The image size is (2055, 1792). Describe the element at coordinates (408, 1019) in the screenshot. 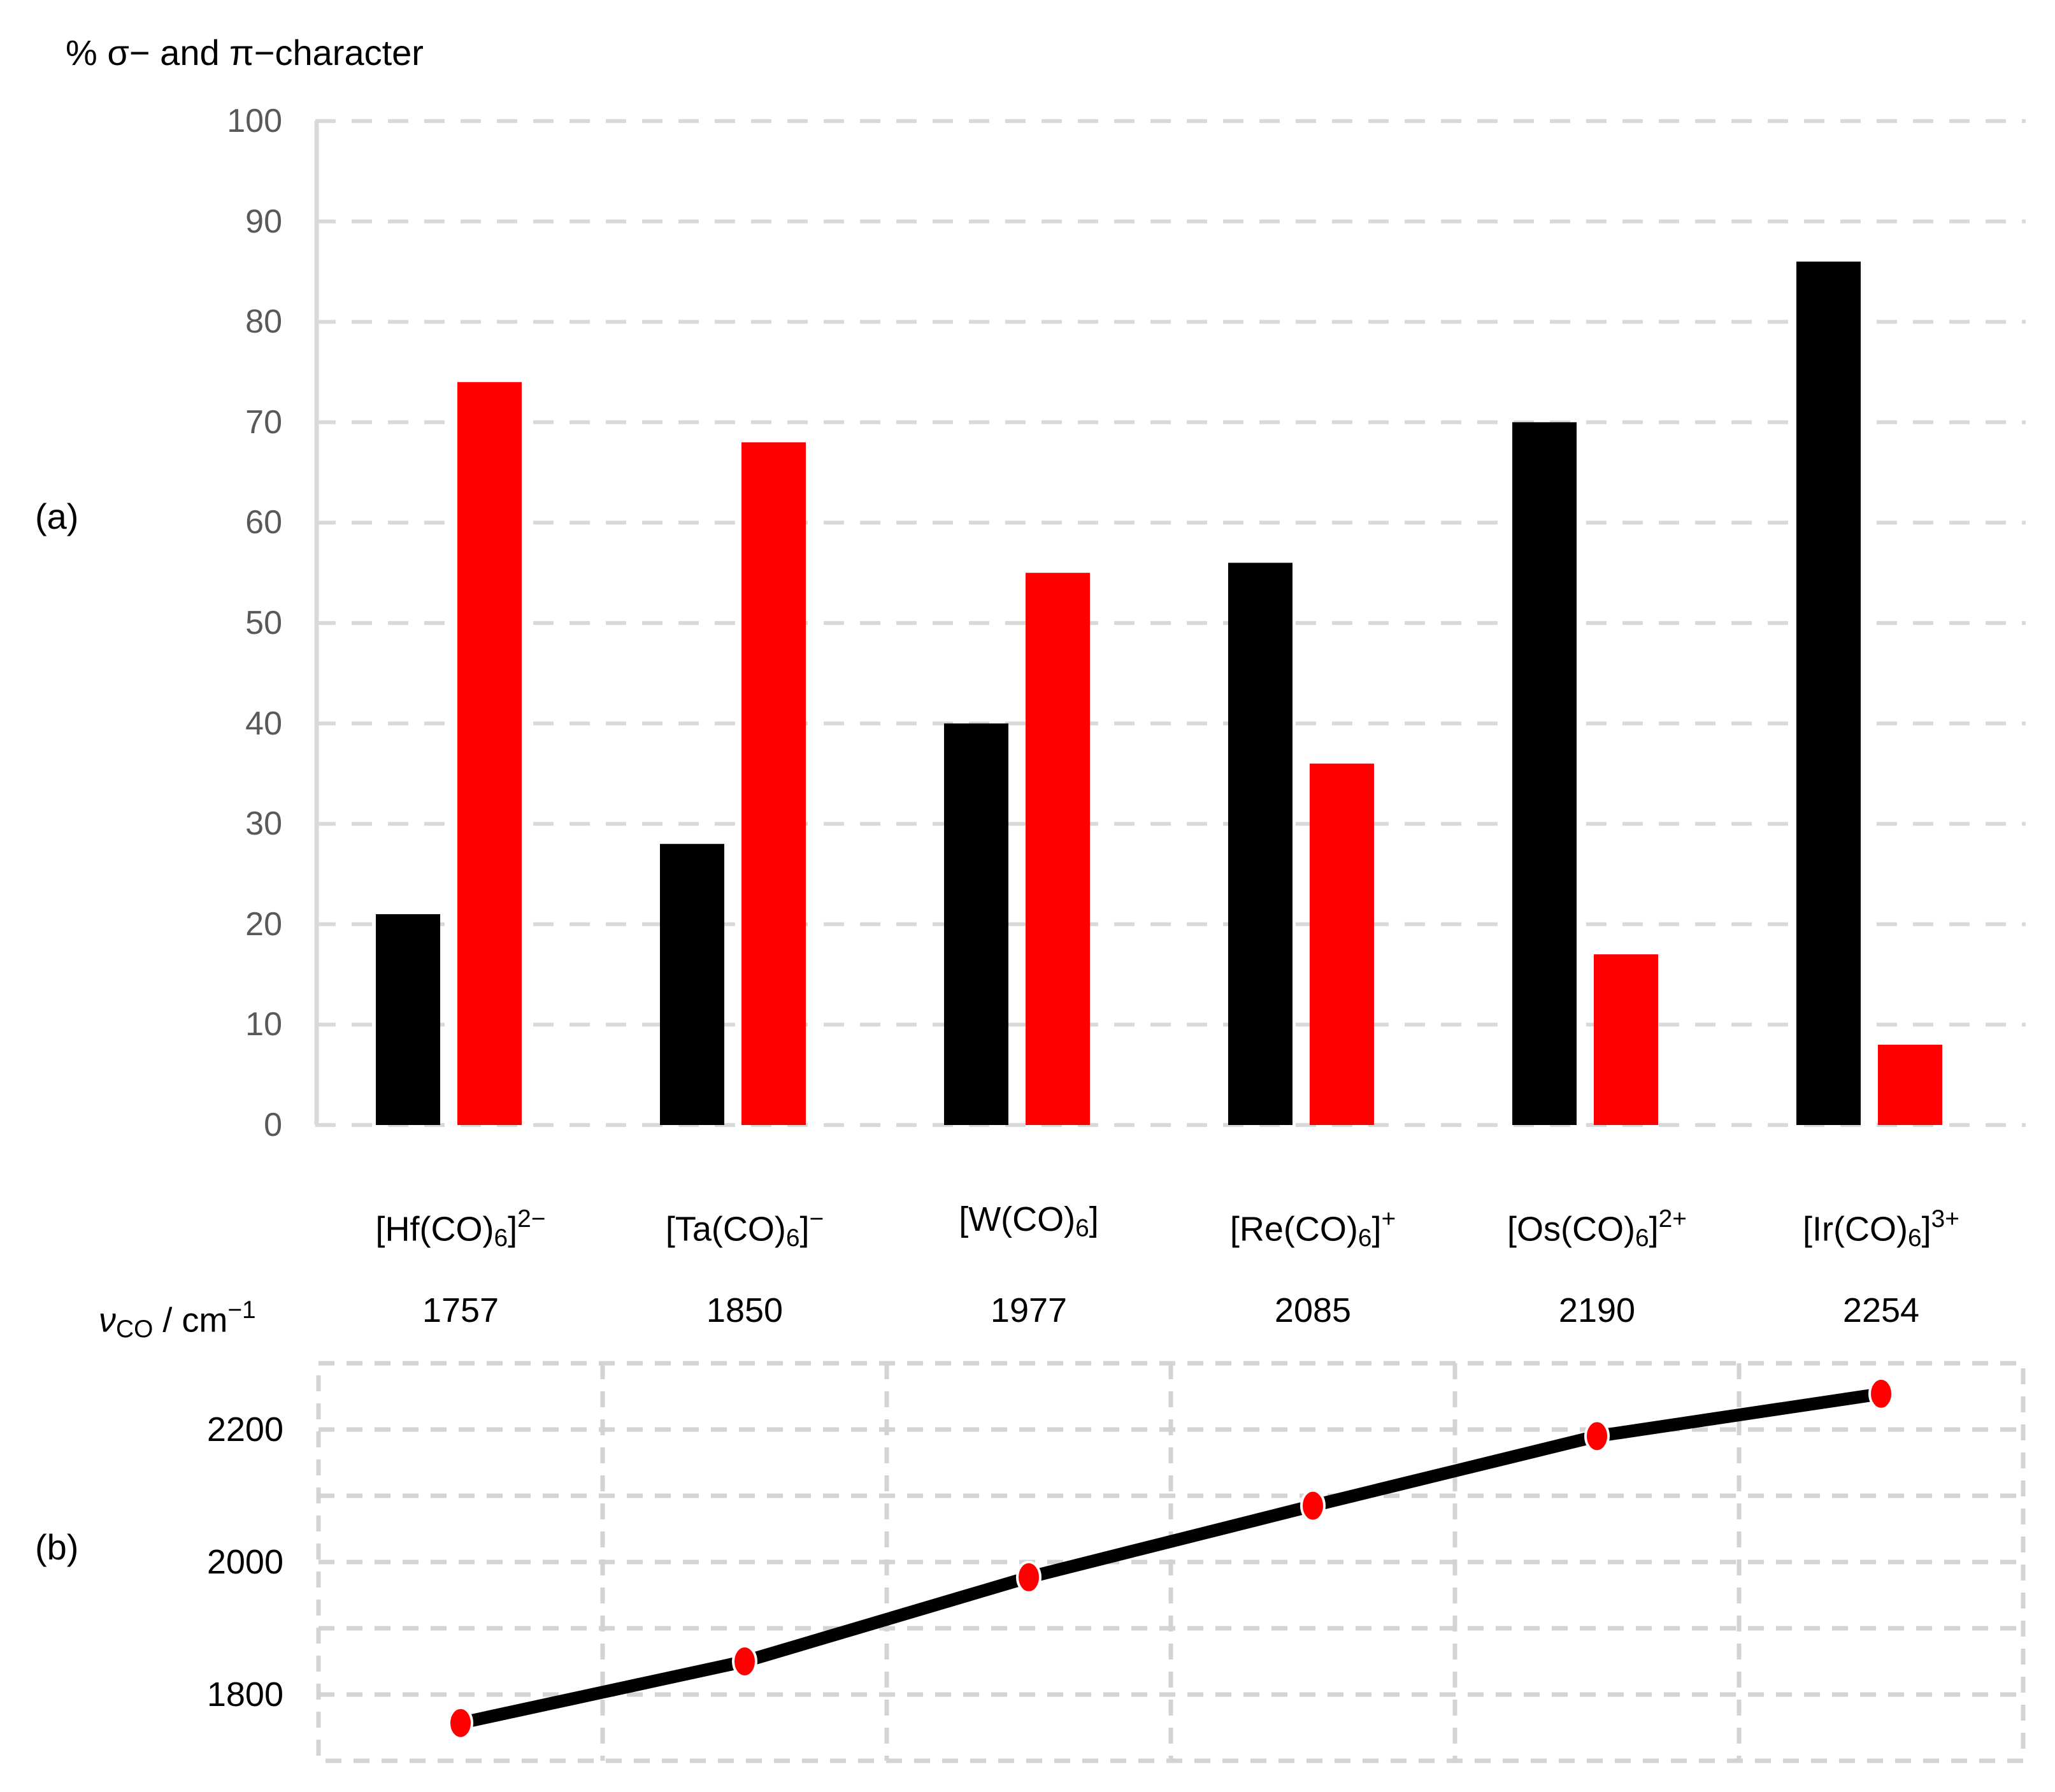

I see `bar-sigma-[Hf(CO)6]2−` at that location.